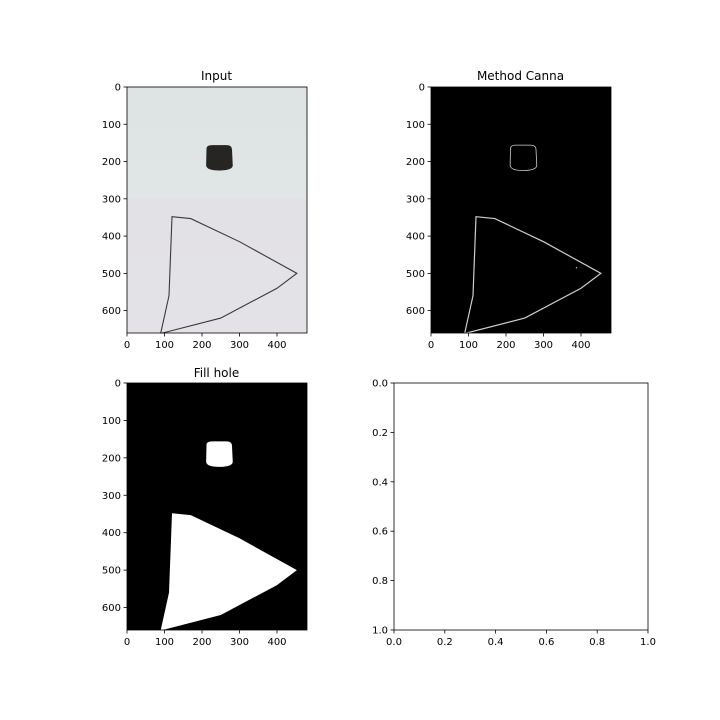  What do you see at coordinates (380, 384) in the screenshot?
I see `y-tick-label: 0.0` at bounding box center [380, 384].